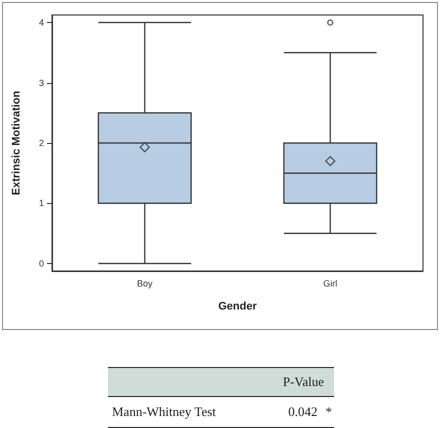 The height and width of the screenshot is (428, 440). Describe the element at coordinates (16, 143) in the screenshot. I see `y-axis-title: Extrinsic Motivation` at that location.